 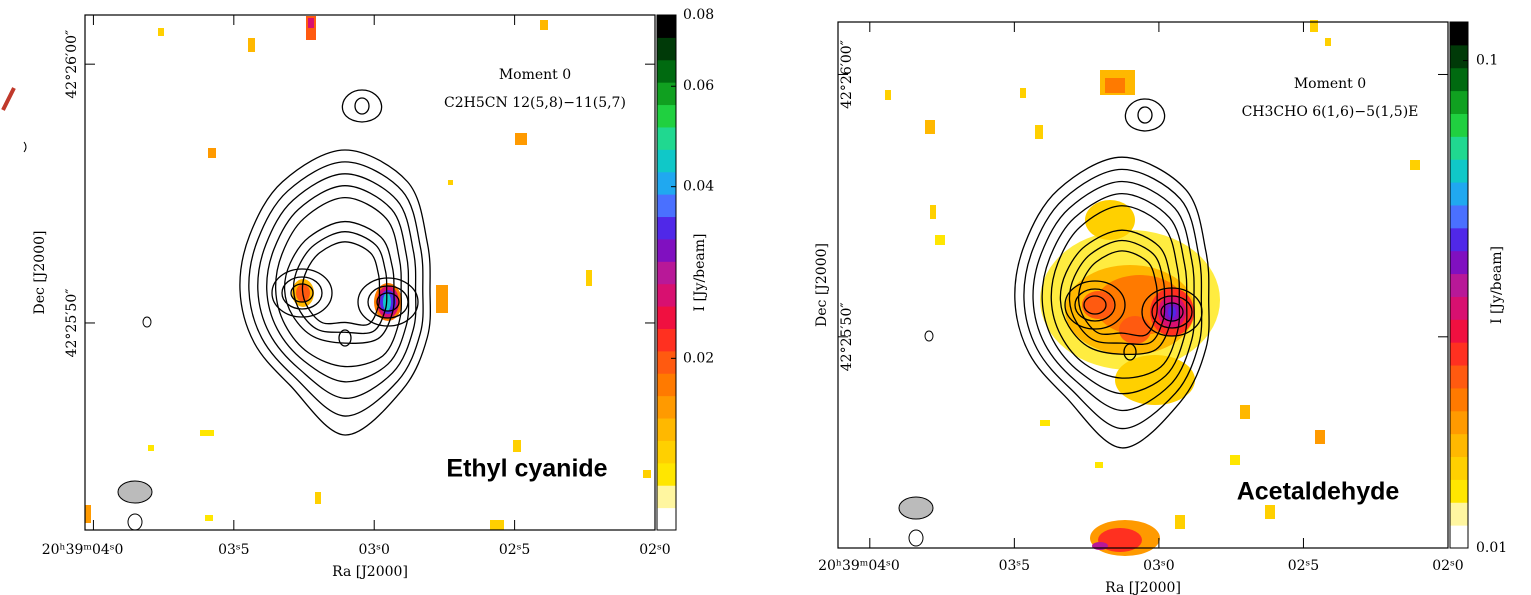 I want to click on colorbar-tick-label: 0.06, so click(x=698, y=86).